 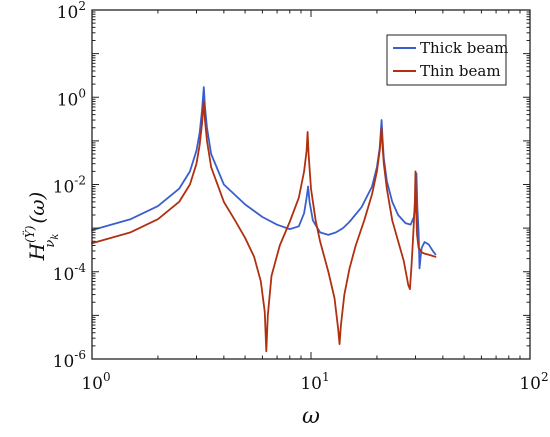 I want to click on y-tick-label: 10⁻⁶, so click(x=69, y=360).